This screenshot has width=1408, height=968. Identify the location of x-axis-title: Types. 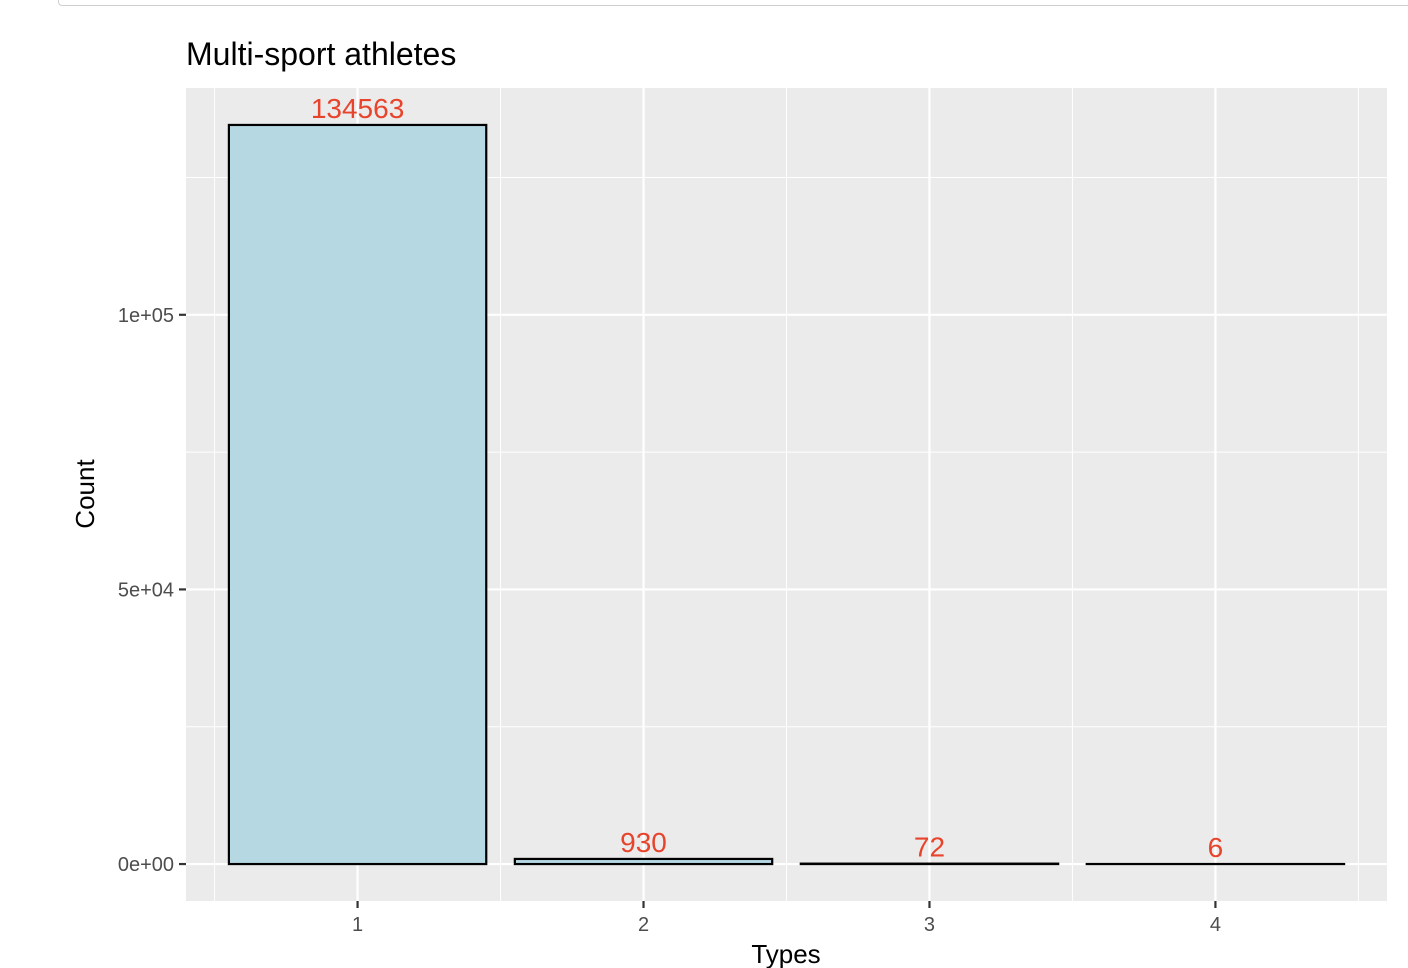
(785, 953).